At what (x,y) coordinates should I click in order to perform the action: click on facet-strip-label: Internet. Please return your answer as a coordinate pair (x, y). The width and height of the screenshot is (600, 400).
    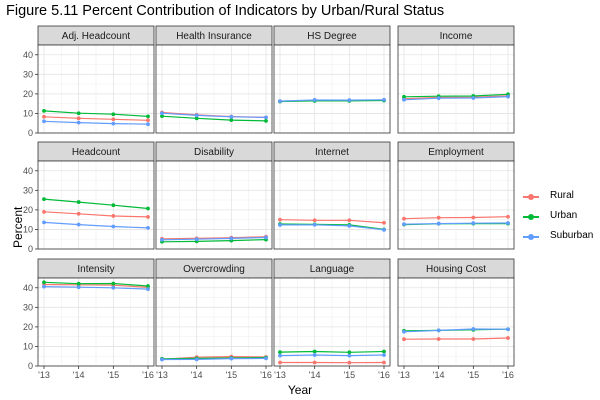
    Looking at the image, I should click on (332, 152).